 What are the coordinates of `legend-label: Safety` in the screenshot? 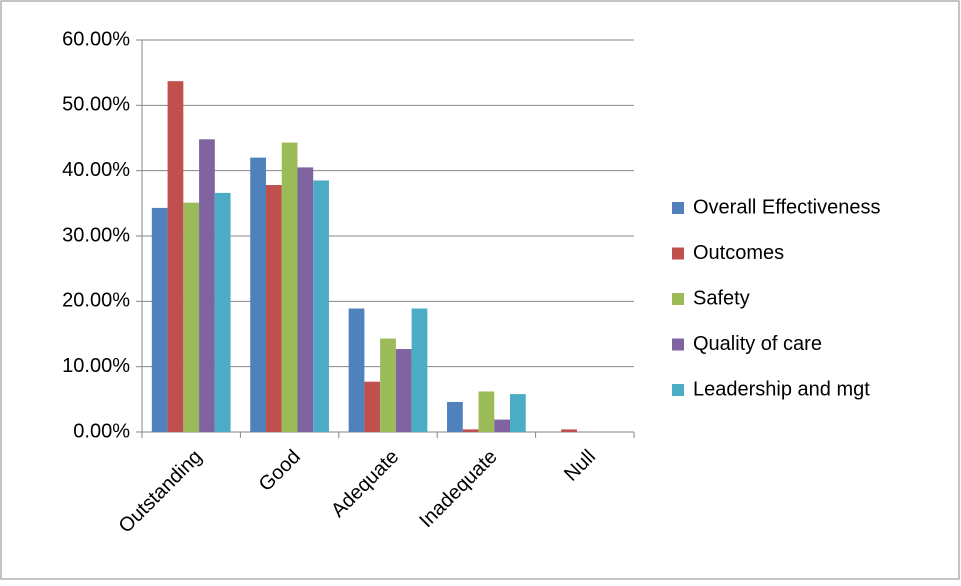 It's located at (721, 298).